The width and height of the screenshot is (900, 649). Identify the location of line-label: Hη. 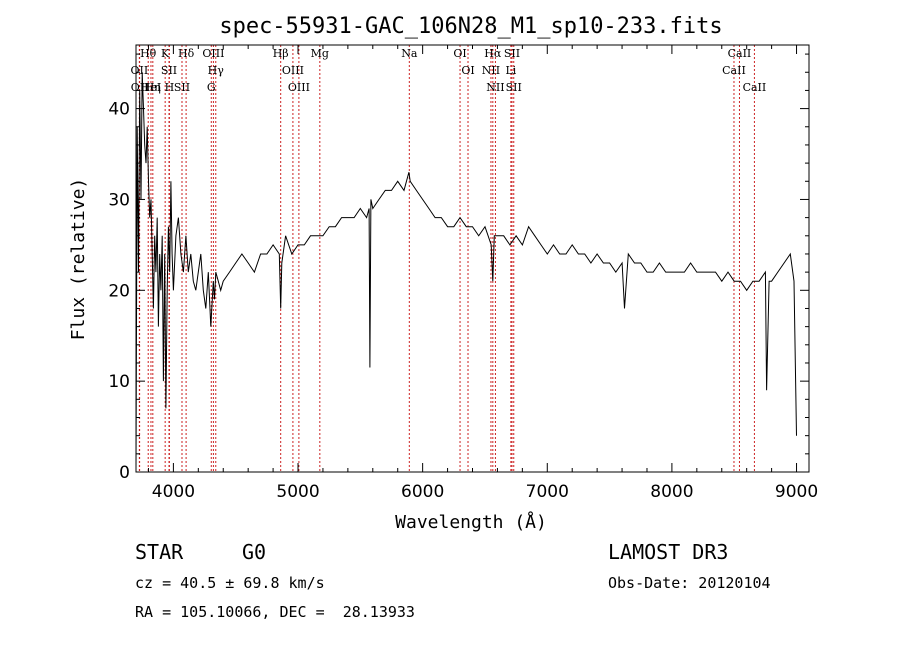
(153, 87).